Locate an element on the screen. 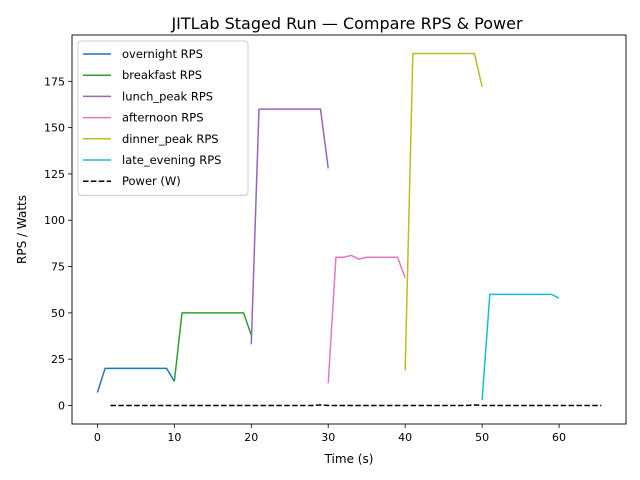 The height and width of the screenshot is (480, 640). series-line-late-evening-rps is located at coordinates (520, 346).